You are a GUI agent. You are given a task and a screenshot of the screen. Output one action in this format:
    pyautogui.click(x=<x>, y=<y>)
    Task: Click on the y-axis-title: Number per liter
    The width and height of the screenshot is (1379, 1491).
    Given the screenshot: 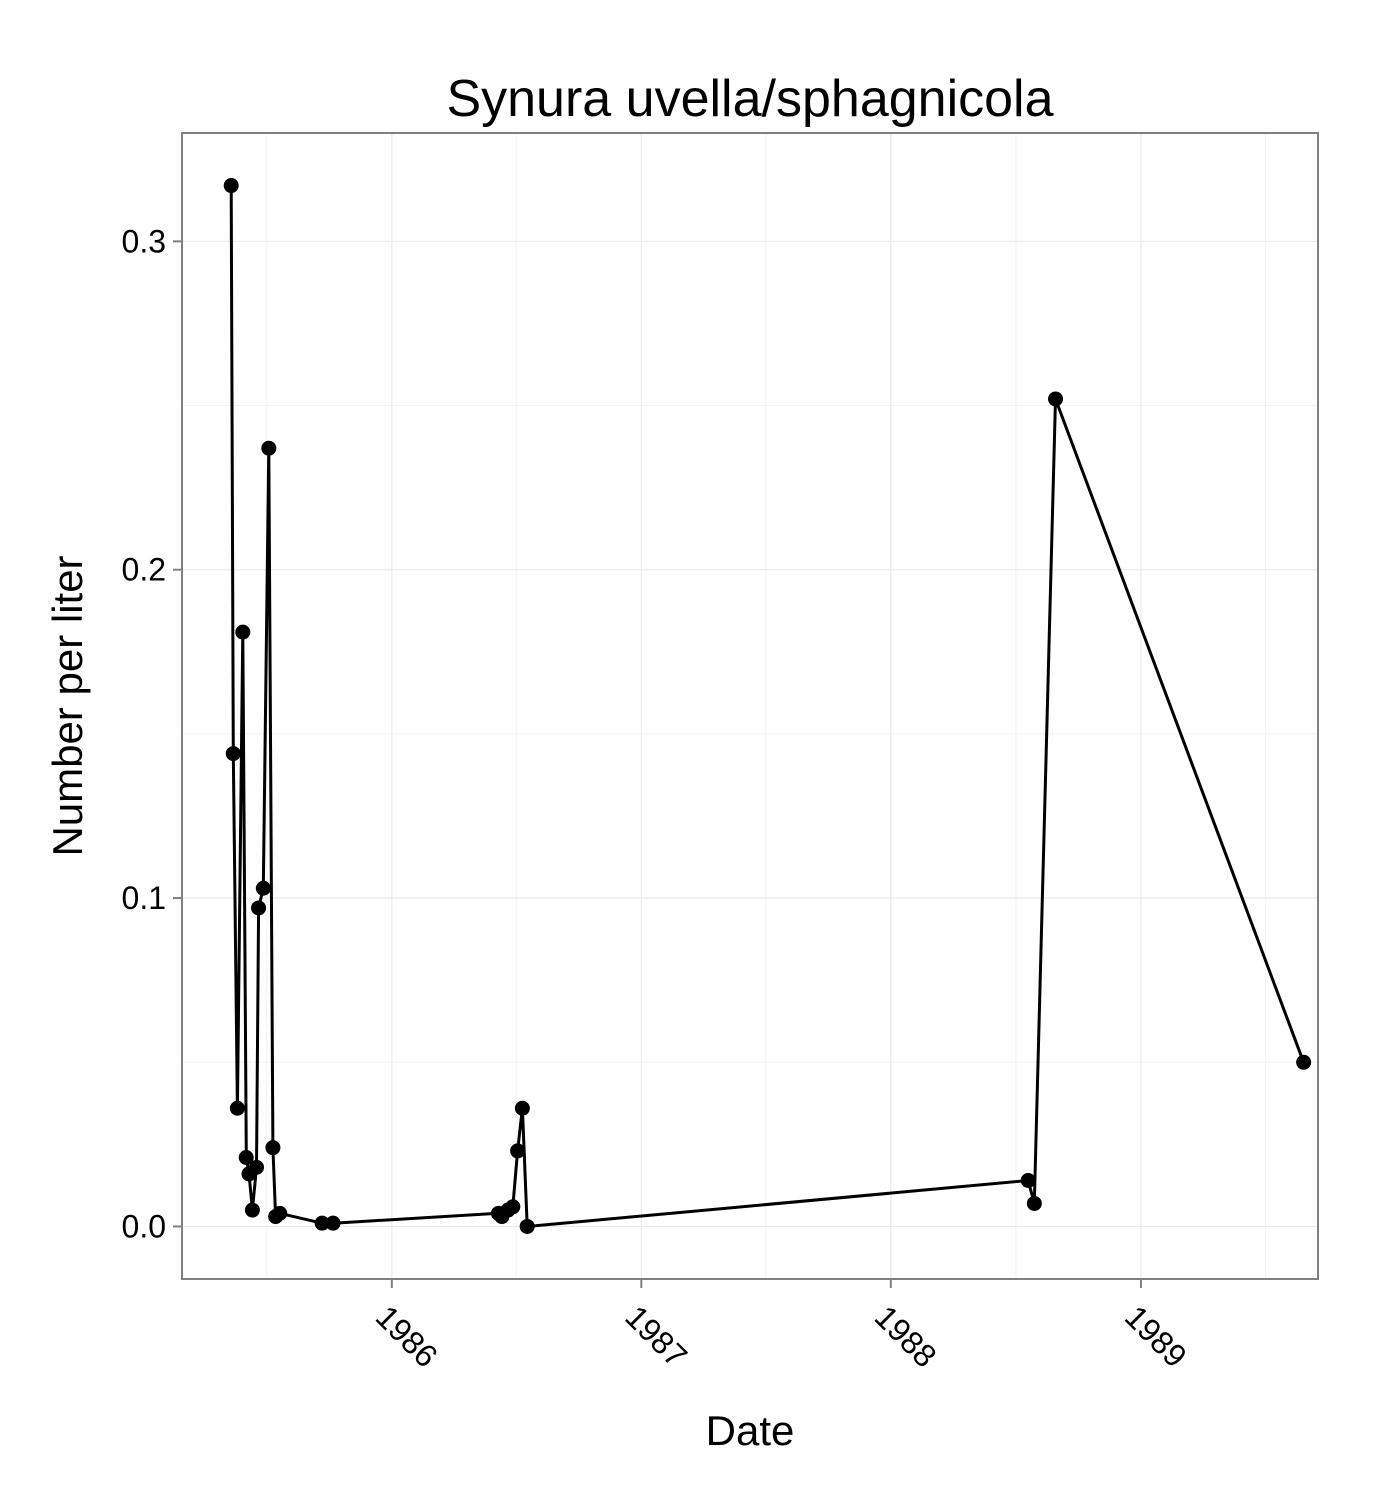 What is the action you would take?
    pyautogui.click(x=67, y=705)
    